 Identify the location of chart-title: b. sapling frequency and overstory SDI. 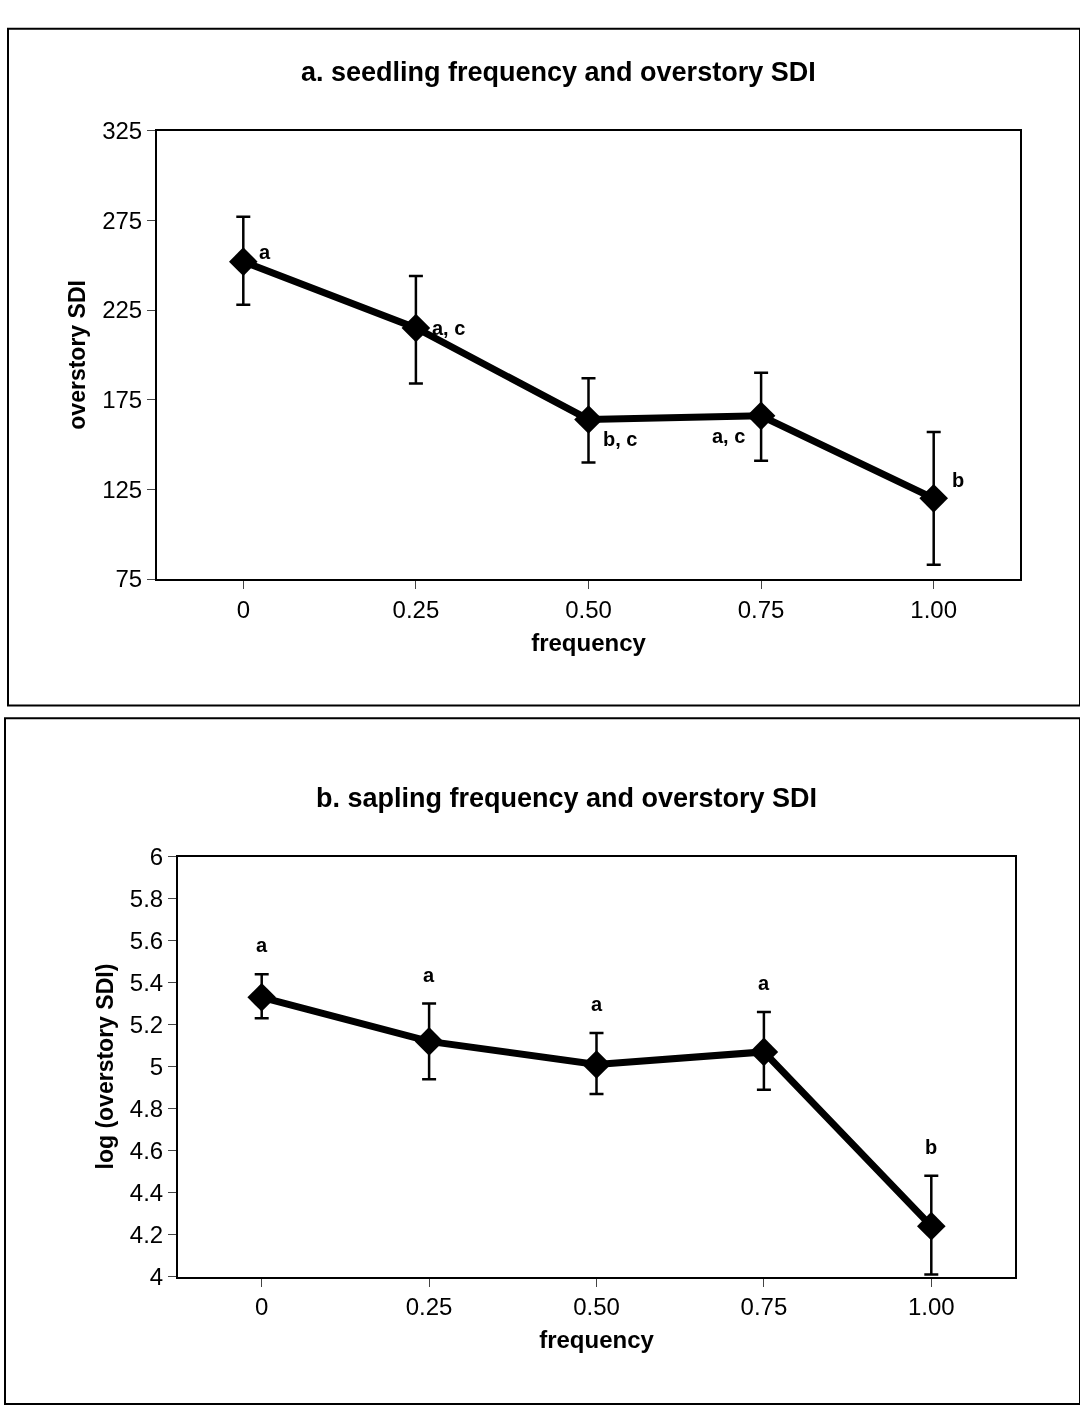
(567, 798).